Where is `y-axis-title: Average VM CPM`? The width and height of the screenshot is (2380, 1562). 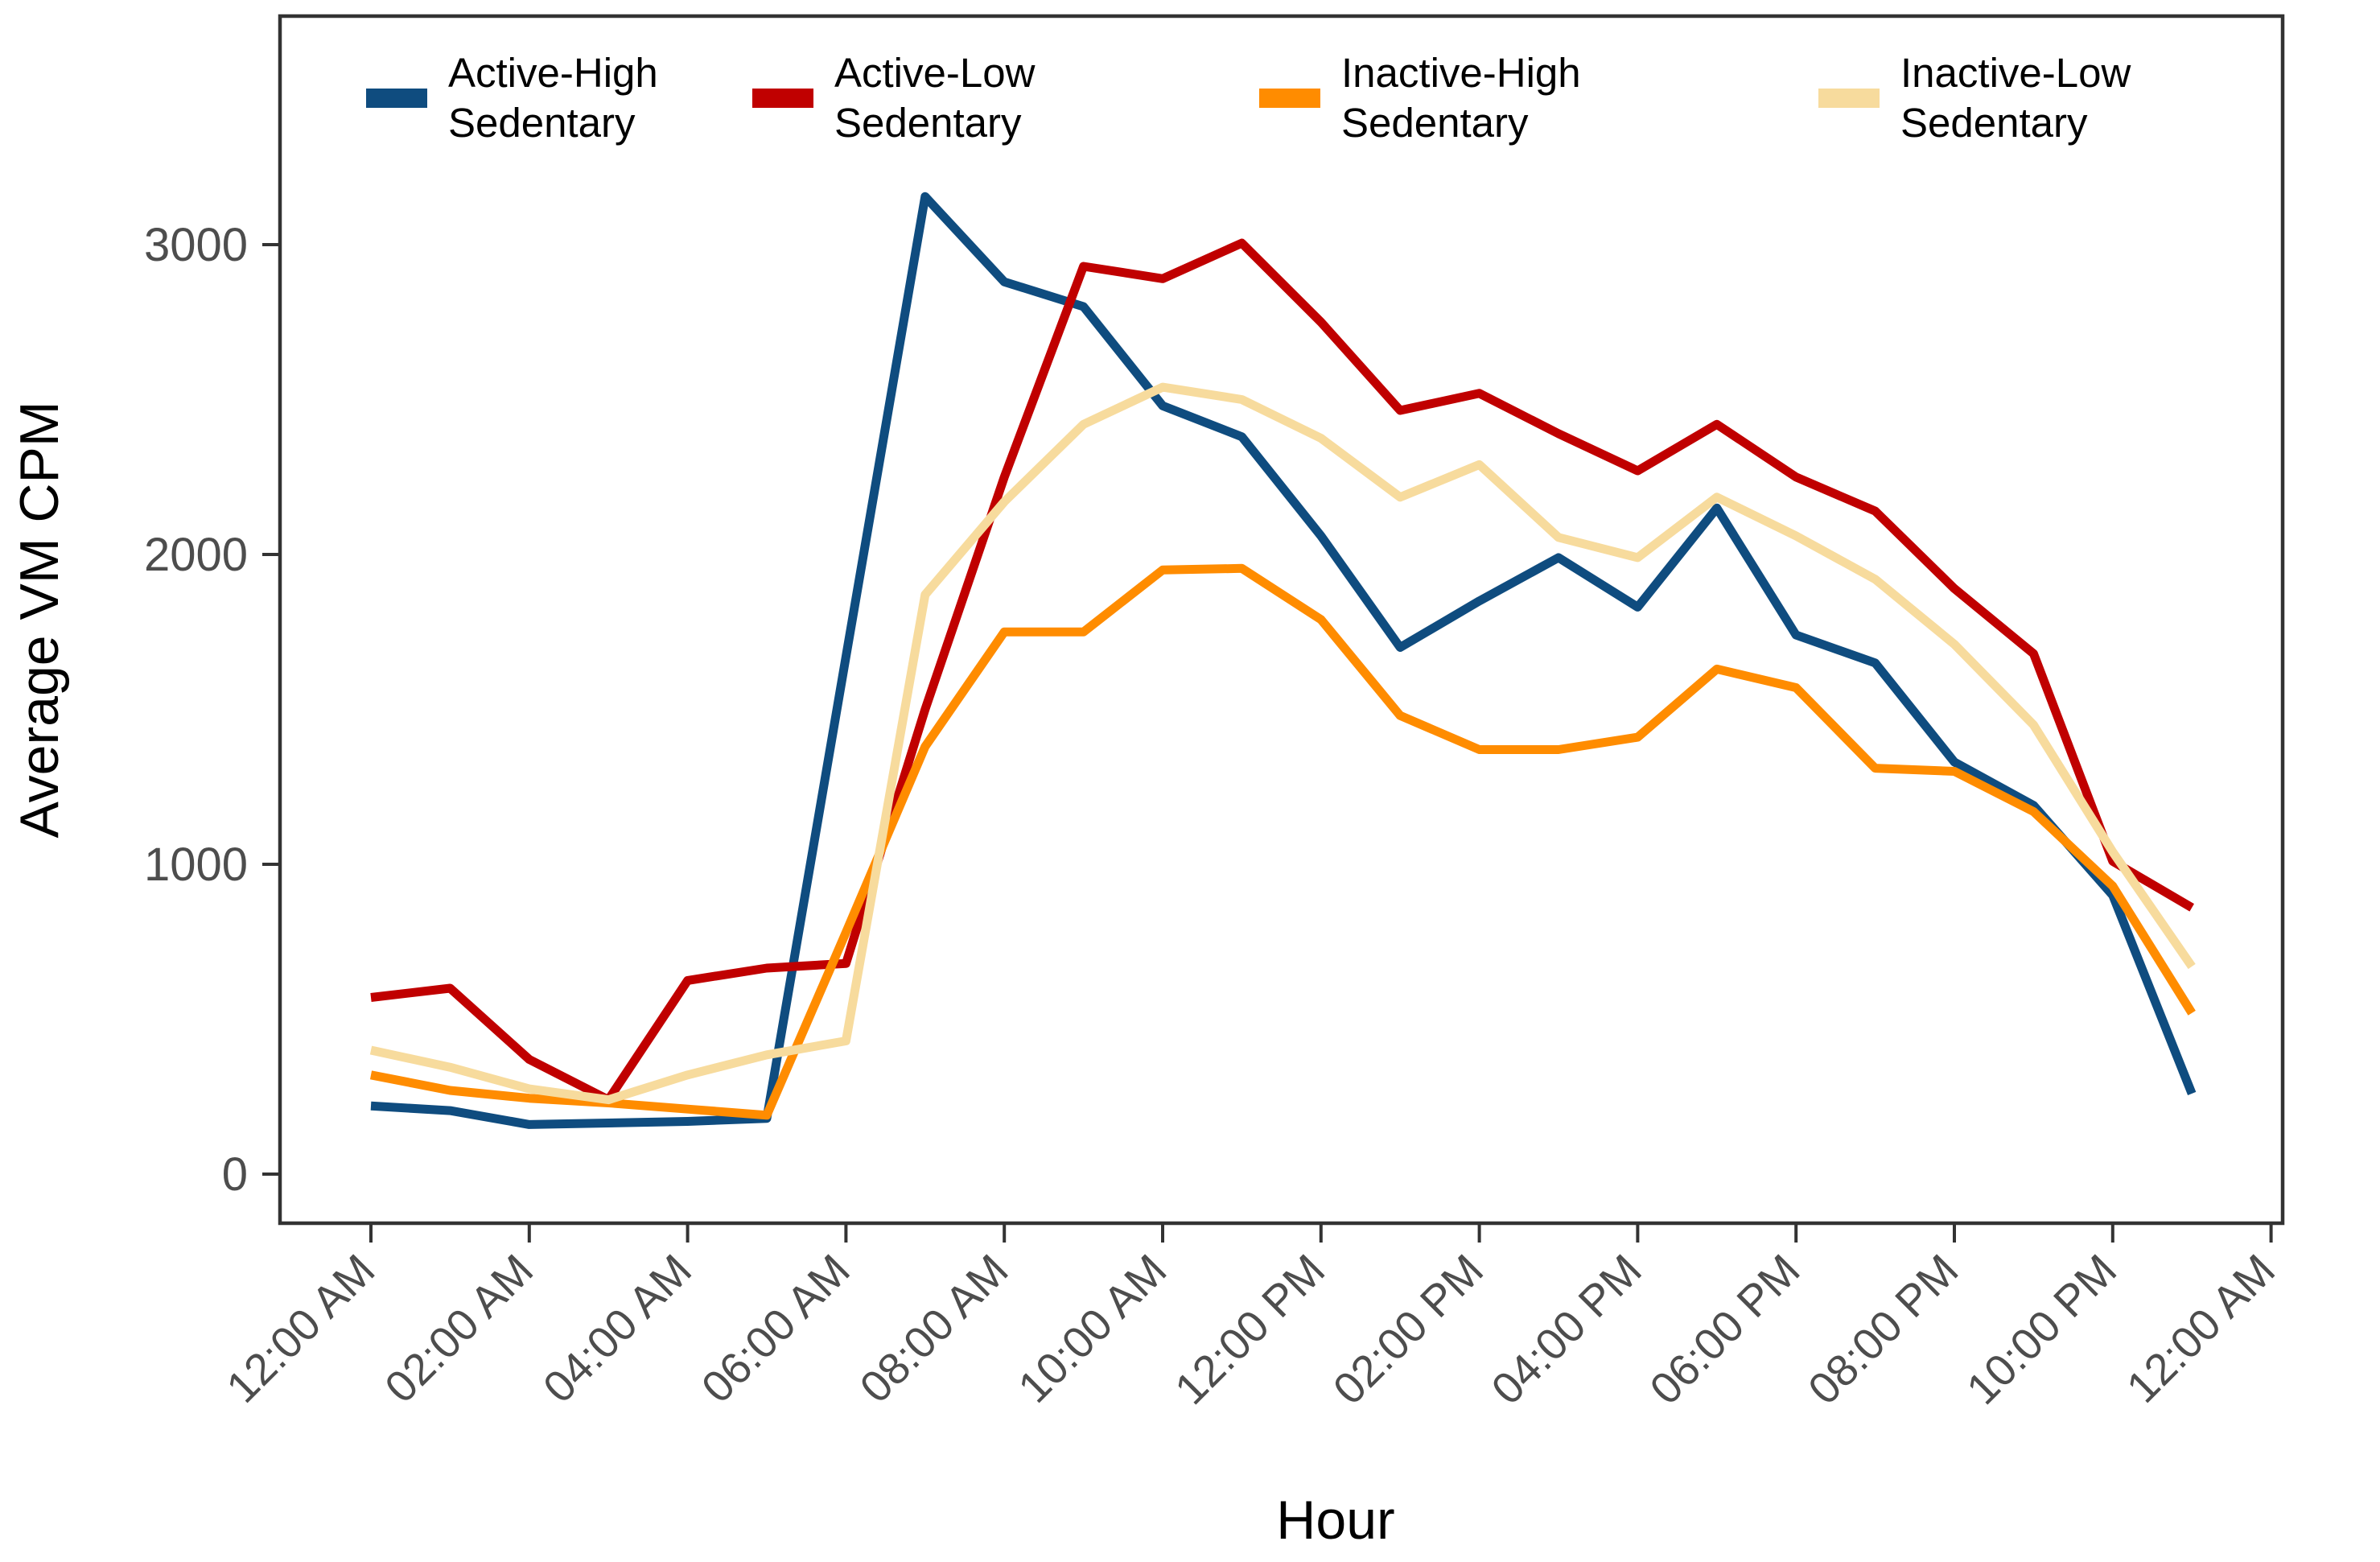
y-axis-title: Average VM CPM is located at coordinates (39, 620).